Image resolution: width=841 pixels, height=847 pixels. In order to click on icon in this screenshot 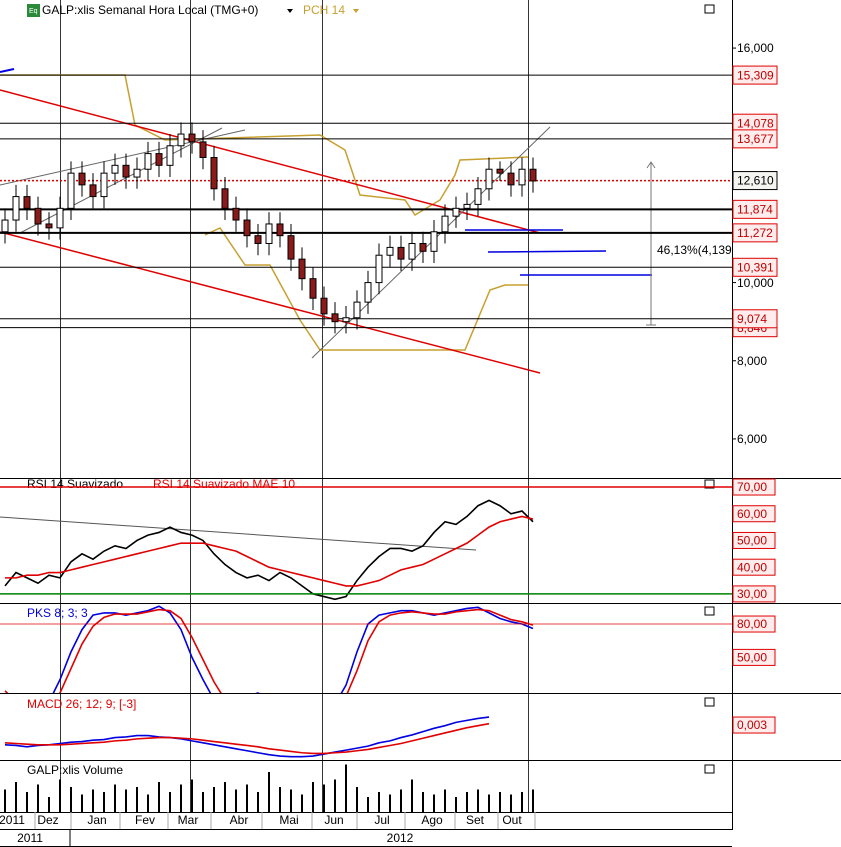, I will do `click(33, 10)`.